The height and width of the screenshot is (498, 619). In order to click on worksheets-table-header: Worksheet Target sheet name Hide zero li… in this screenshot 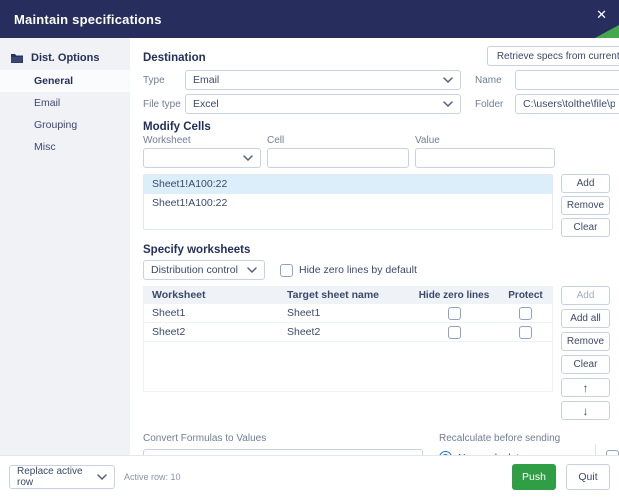, I will do `click(348, 295)`.